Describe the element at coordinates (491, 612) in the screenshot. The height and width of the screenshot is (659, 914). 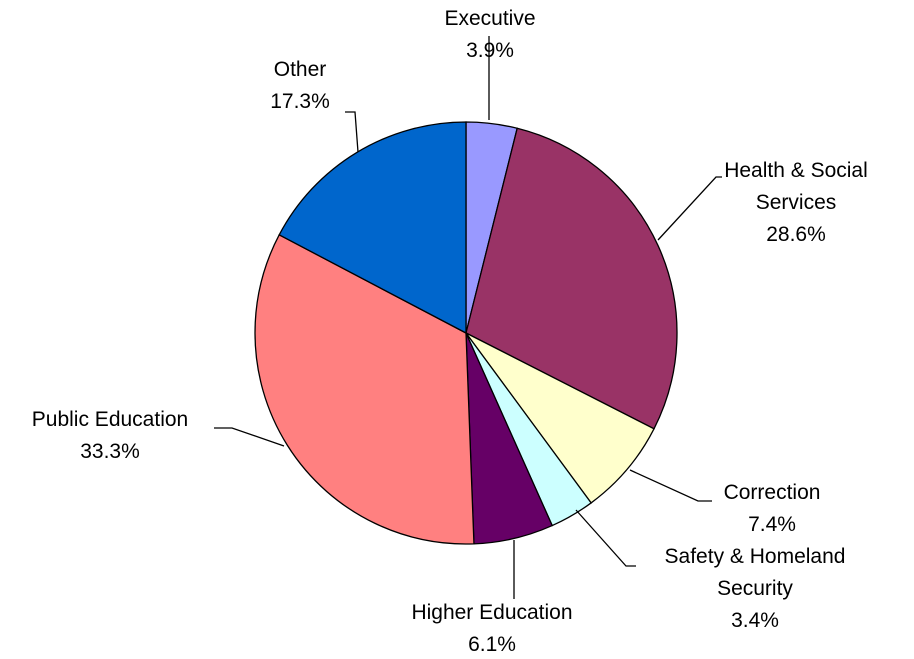
I see `category-label-higher-education: Higher Education` at that location.